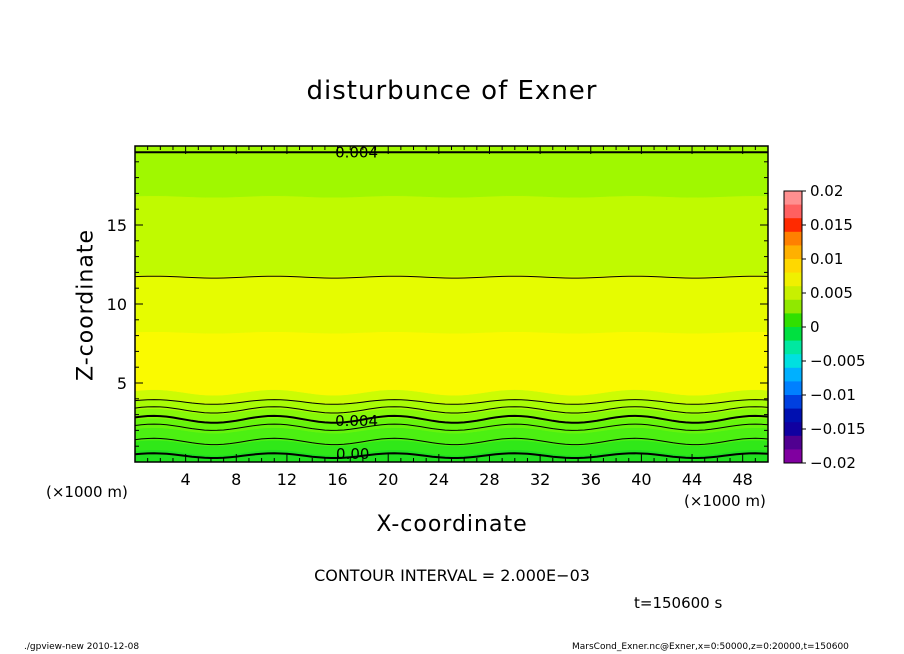  What do you see at coordinates (452, 91) in the screenshot?
I see `chart-title: disturbunce of Exner` at bounding box center [452, 91].